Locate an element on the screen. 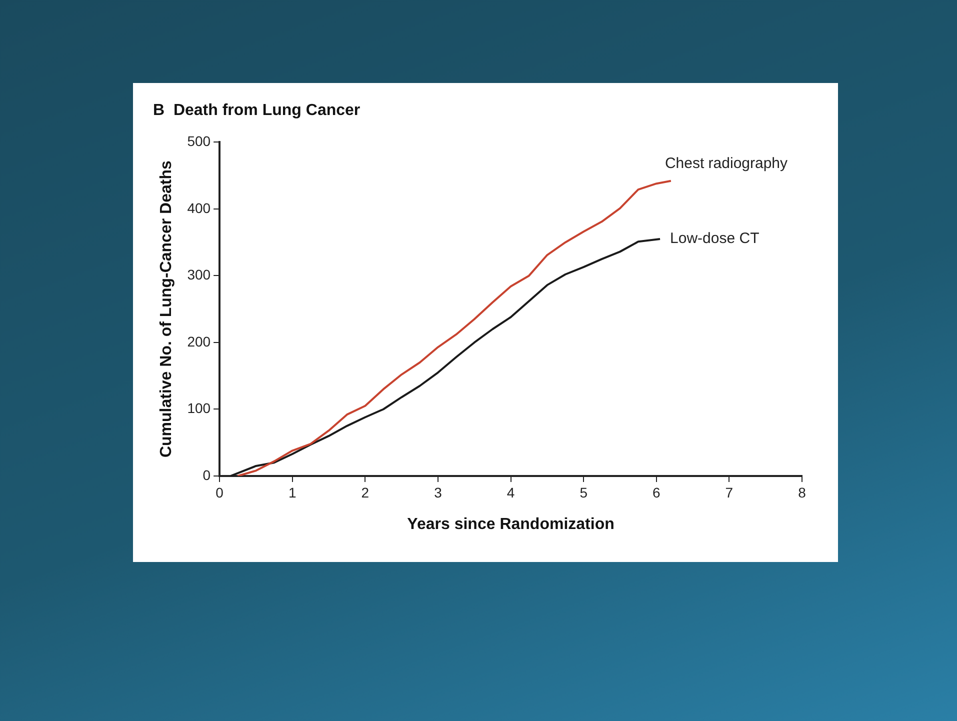 This screenshot has width=957, height=721. x-tick-label: 2 is located at coordinates (365, 492).